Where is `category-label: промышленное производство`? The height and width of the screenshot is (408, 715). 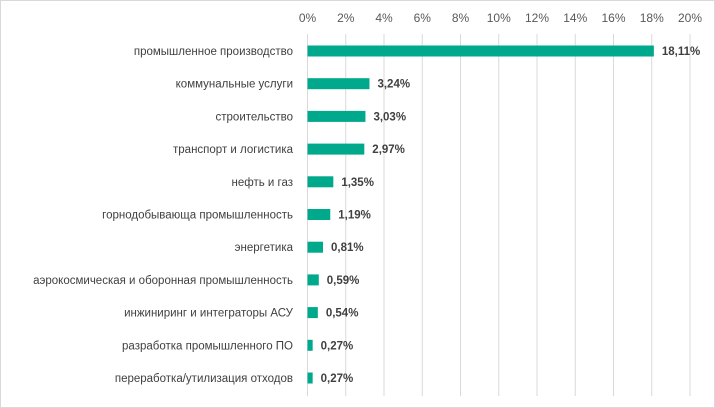
category-label: промышленное производство is located at coordinates (213, 52).